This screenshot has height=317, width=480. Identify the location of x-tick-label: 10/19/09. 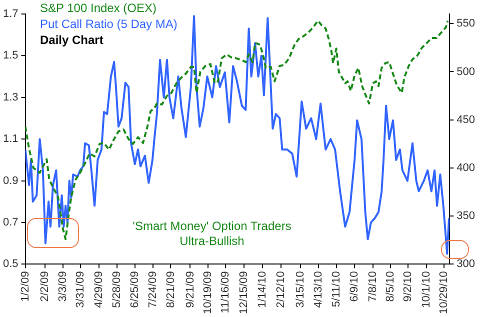
(208, 292).